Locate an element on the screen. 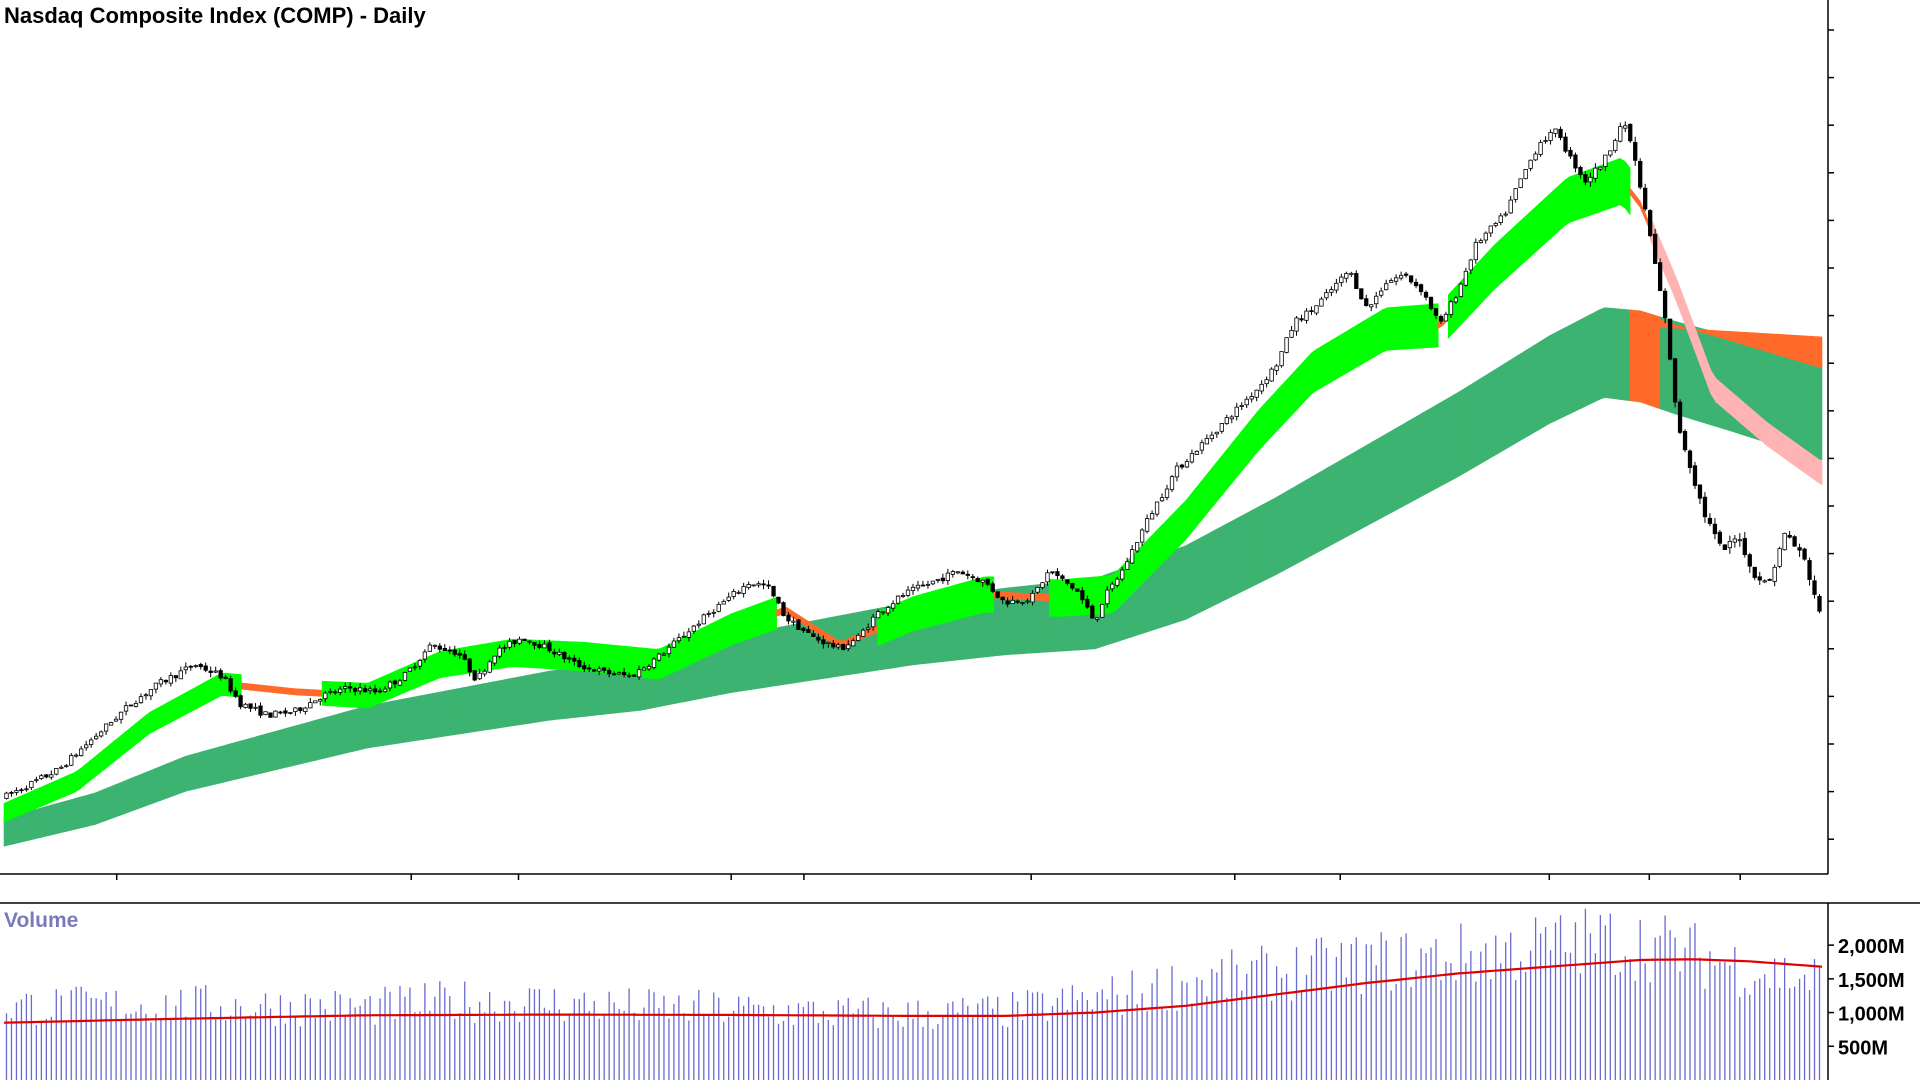 This screenshot has width=1920, height=1080. volume-y-ticks: 2,000M 1,500M 1,000M 500M is located at coordinates (1866, 997).